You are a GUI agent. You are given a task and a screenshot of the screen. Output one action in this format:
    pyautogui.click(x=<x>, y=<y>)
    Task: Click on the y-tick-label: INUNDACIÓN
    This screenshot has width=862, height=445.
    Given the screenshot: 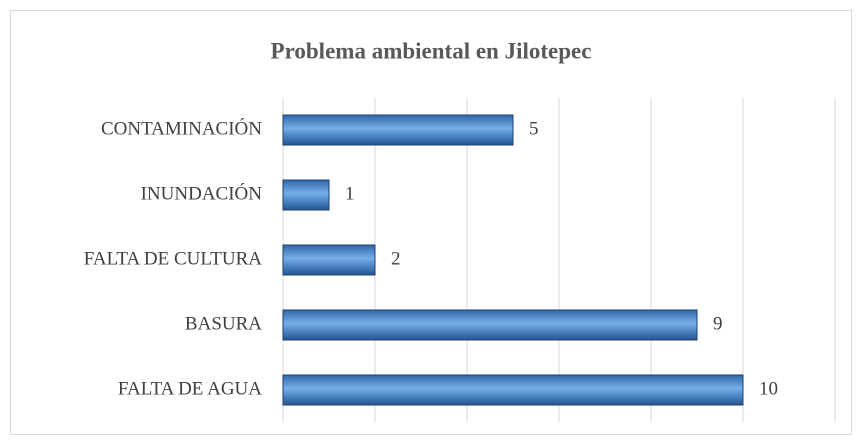 What is the action you would take?
    pyautogui.click(x=202, y=193)
    